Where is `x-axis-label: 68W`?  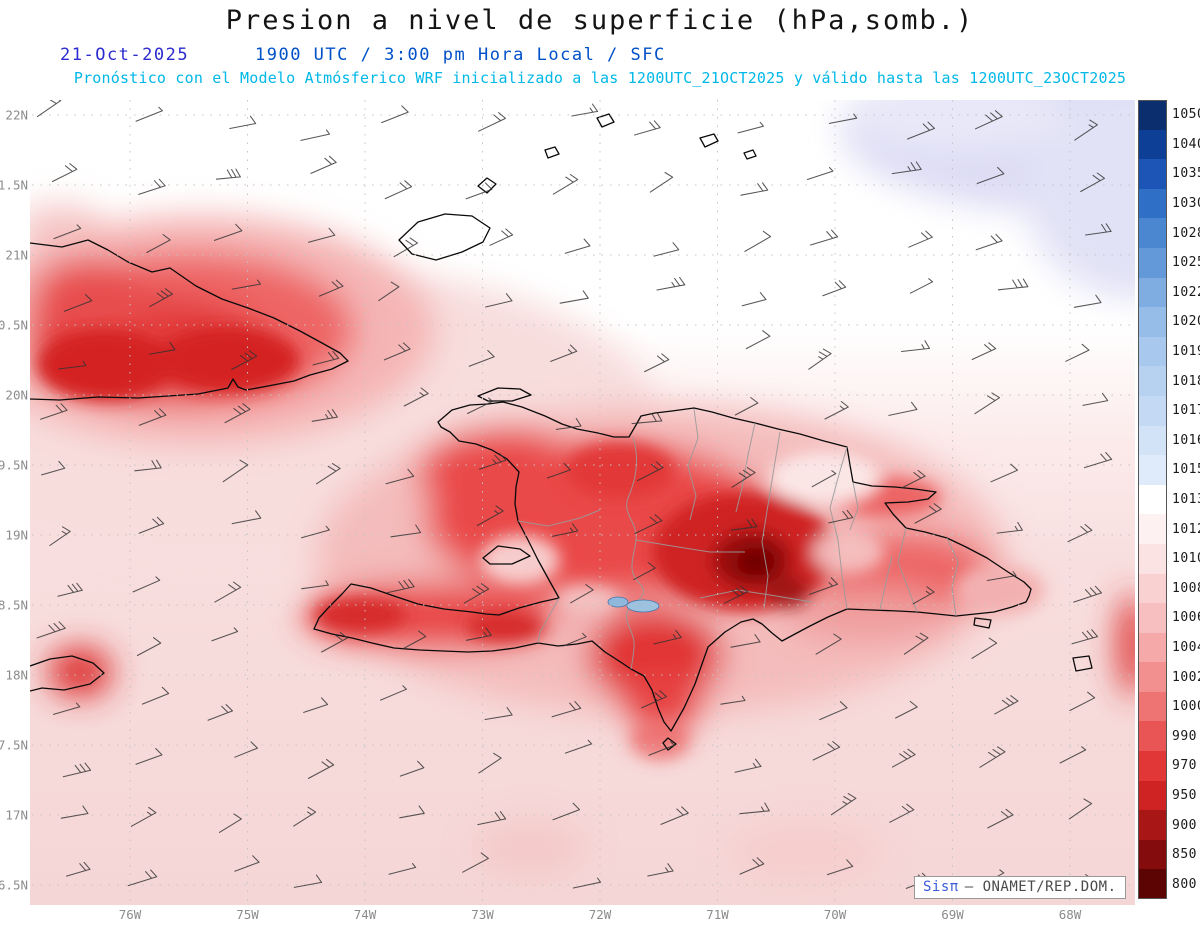 x-axis-label: 68W is located at coordinates (1070, 914).